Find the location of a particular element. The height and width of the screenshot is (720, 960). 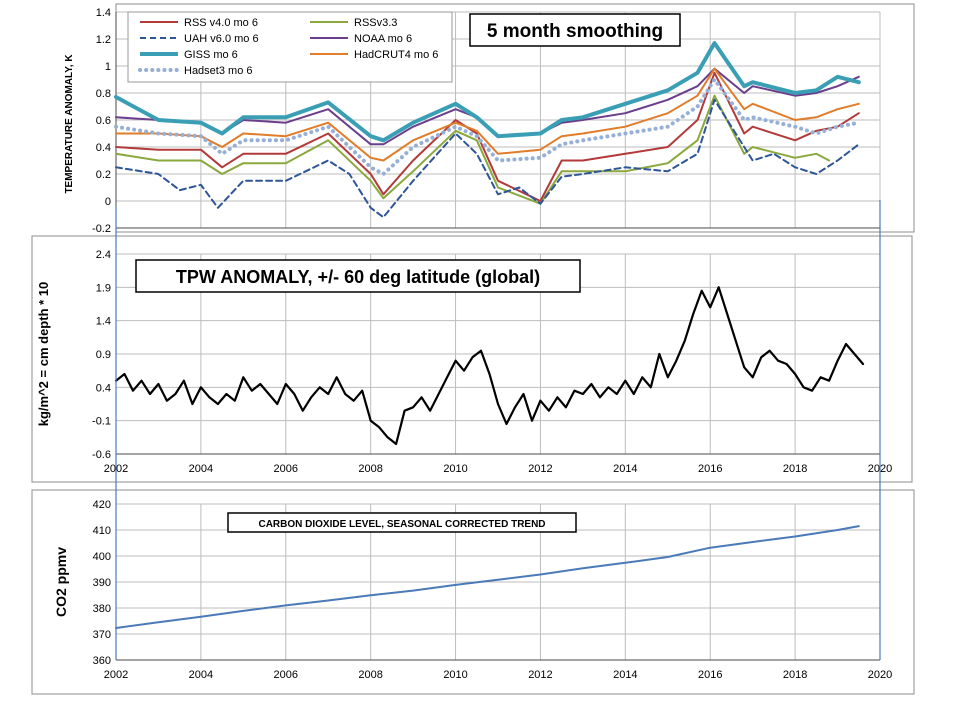

y-tick-label: 1 is located at coordinates (108, 67).